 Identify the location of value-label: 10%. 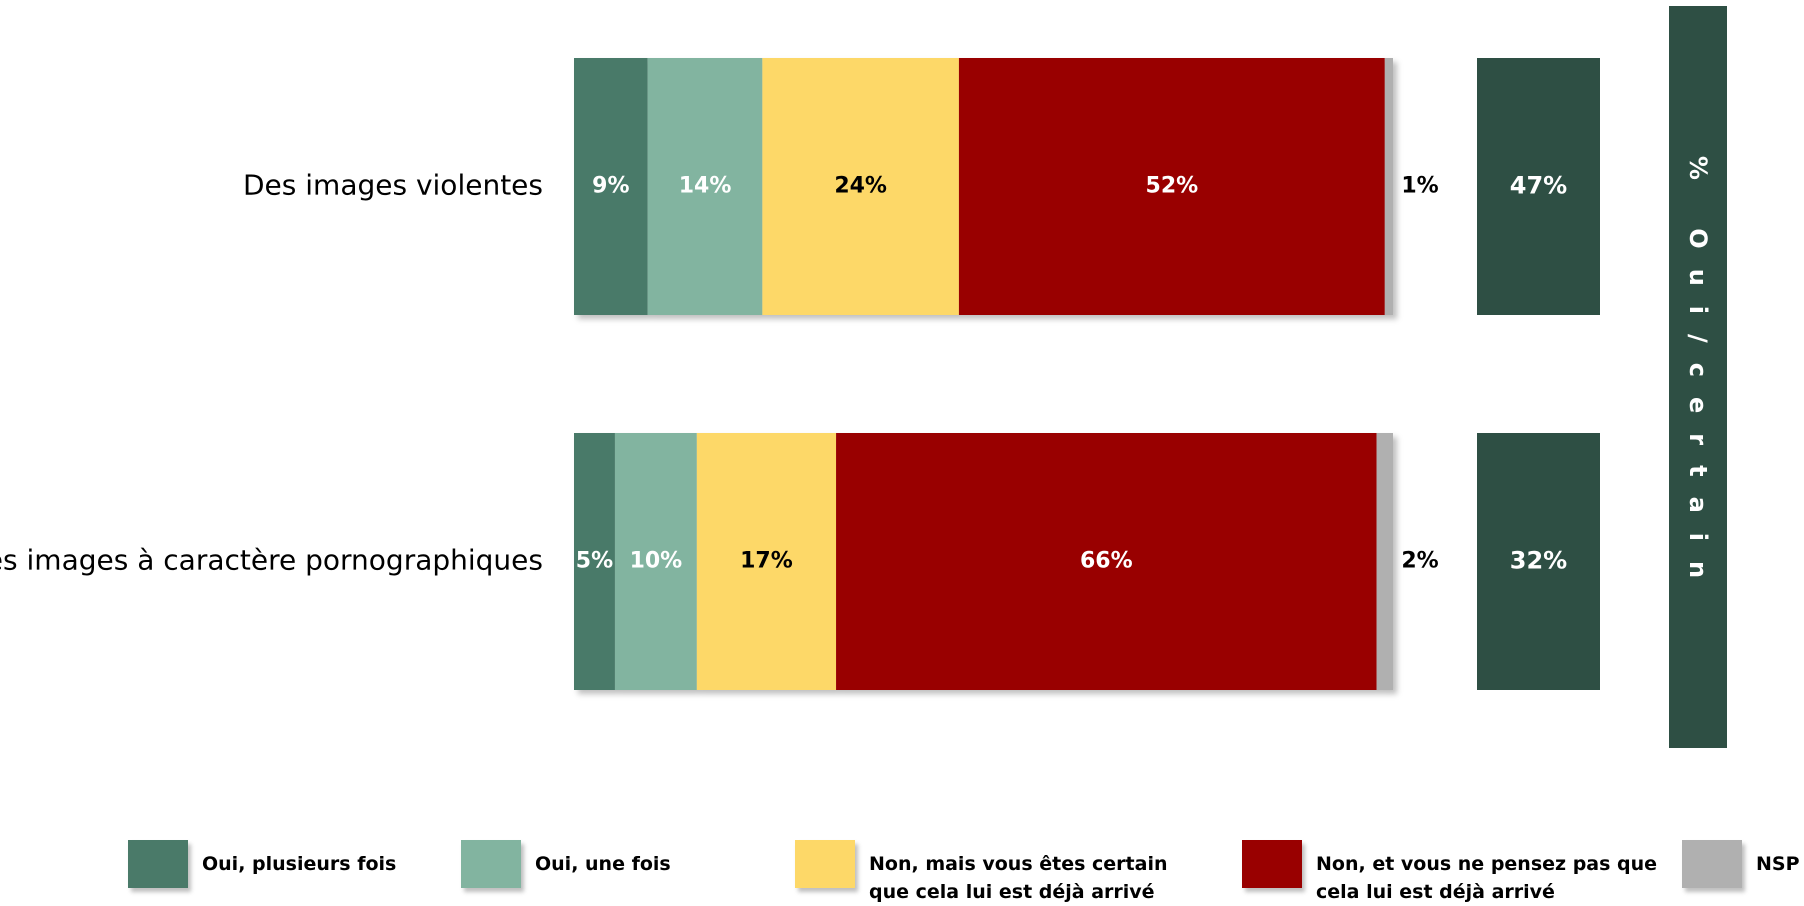
(656, 561).